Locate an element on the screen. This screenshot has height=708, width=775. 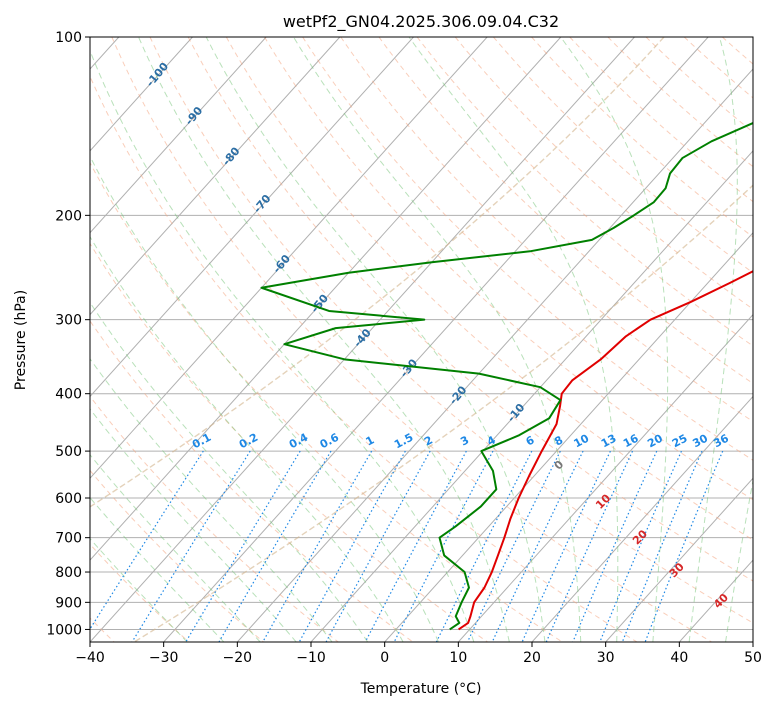
x-tick-label: 30 is located at coordinates (606, 658).